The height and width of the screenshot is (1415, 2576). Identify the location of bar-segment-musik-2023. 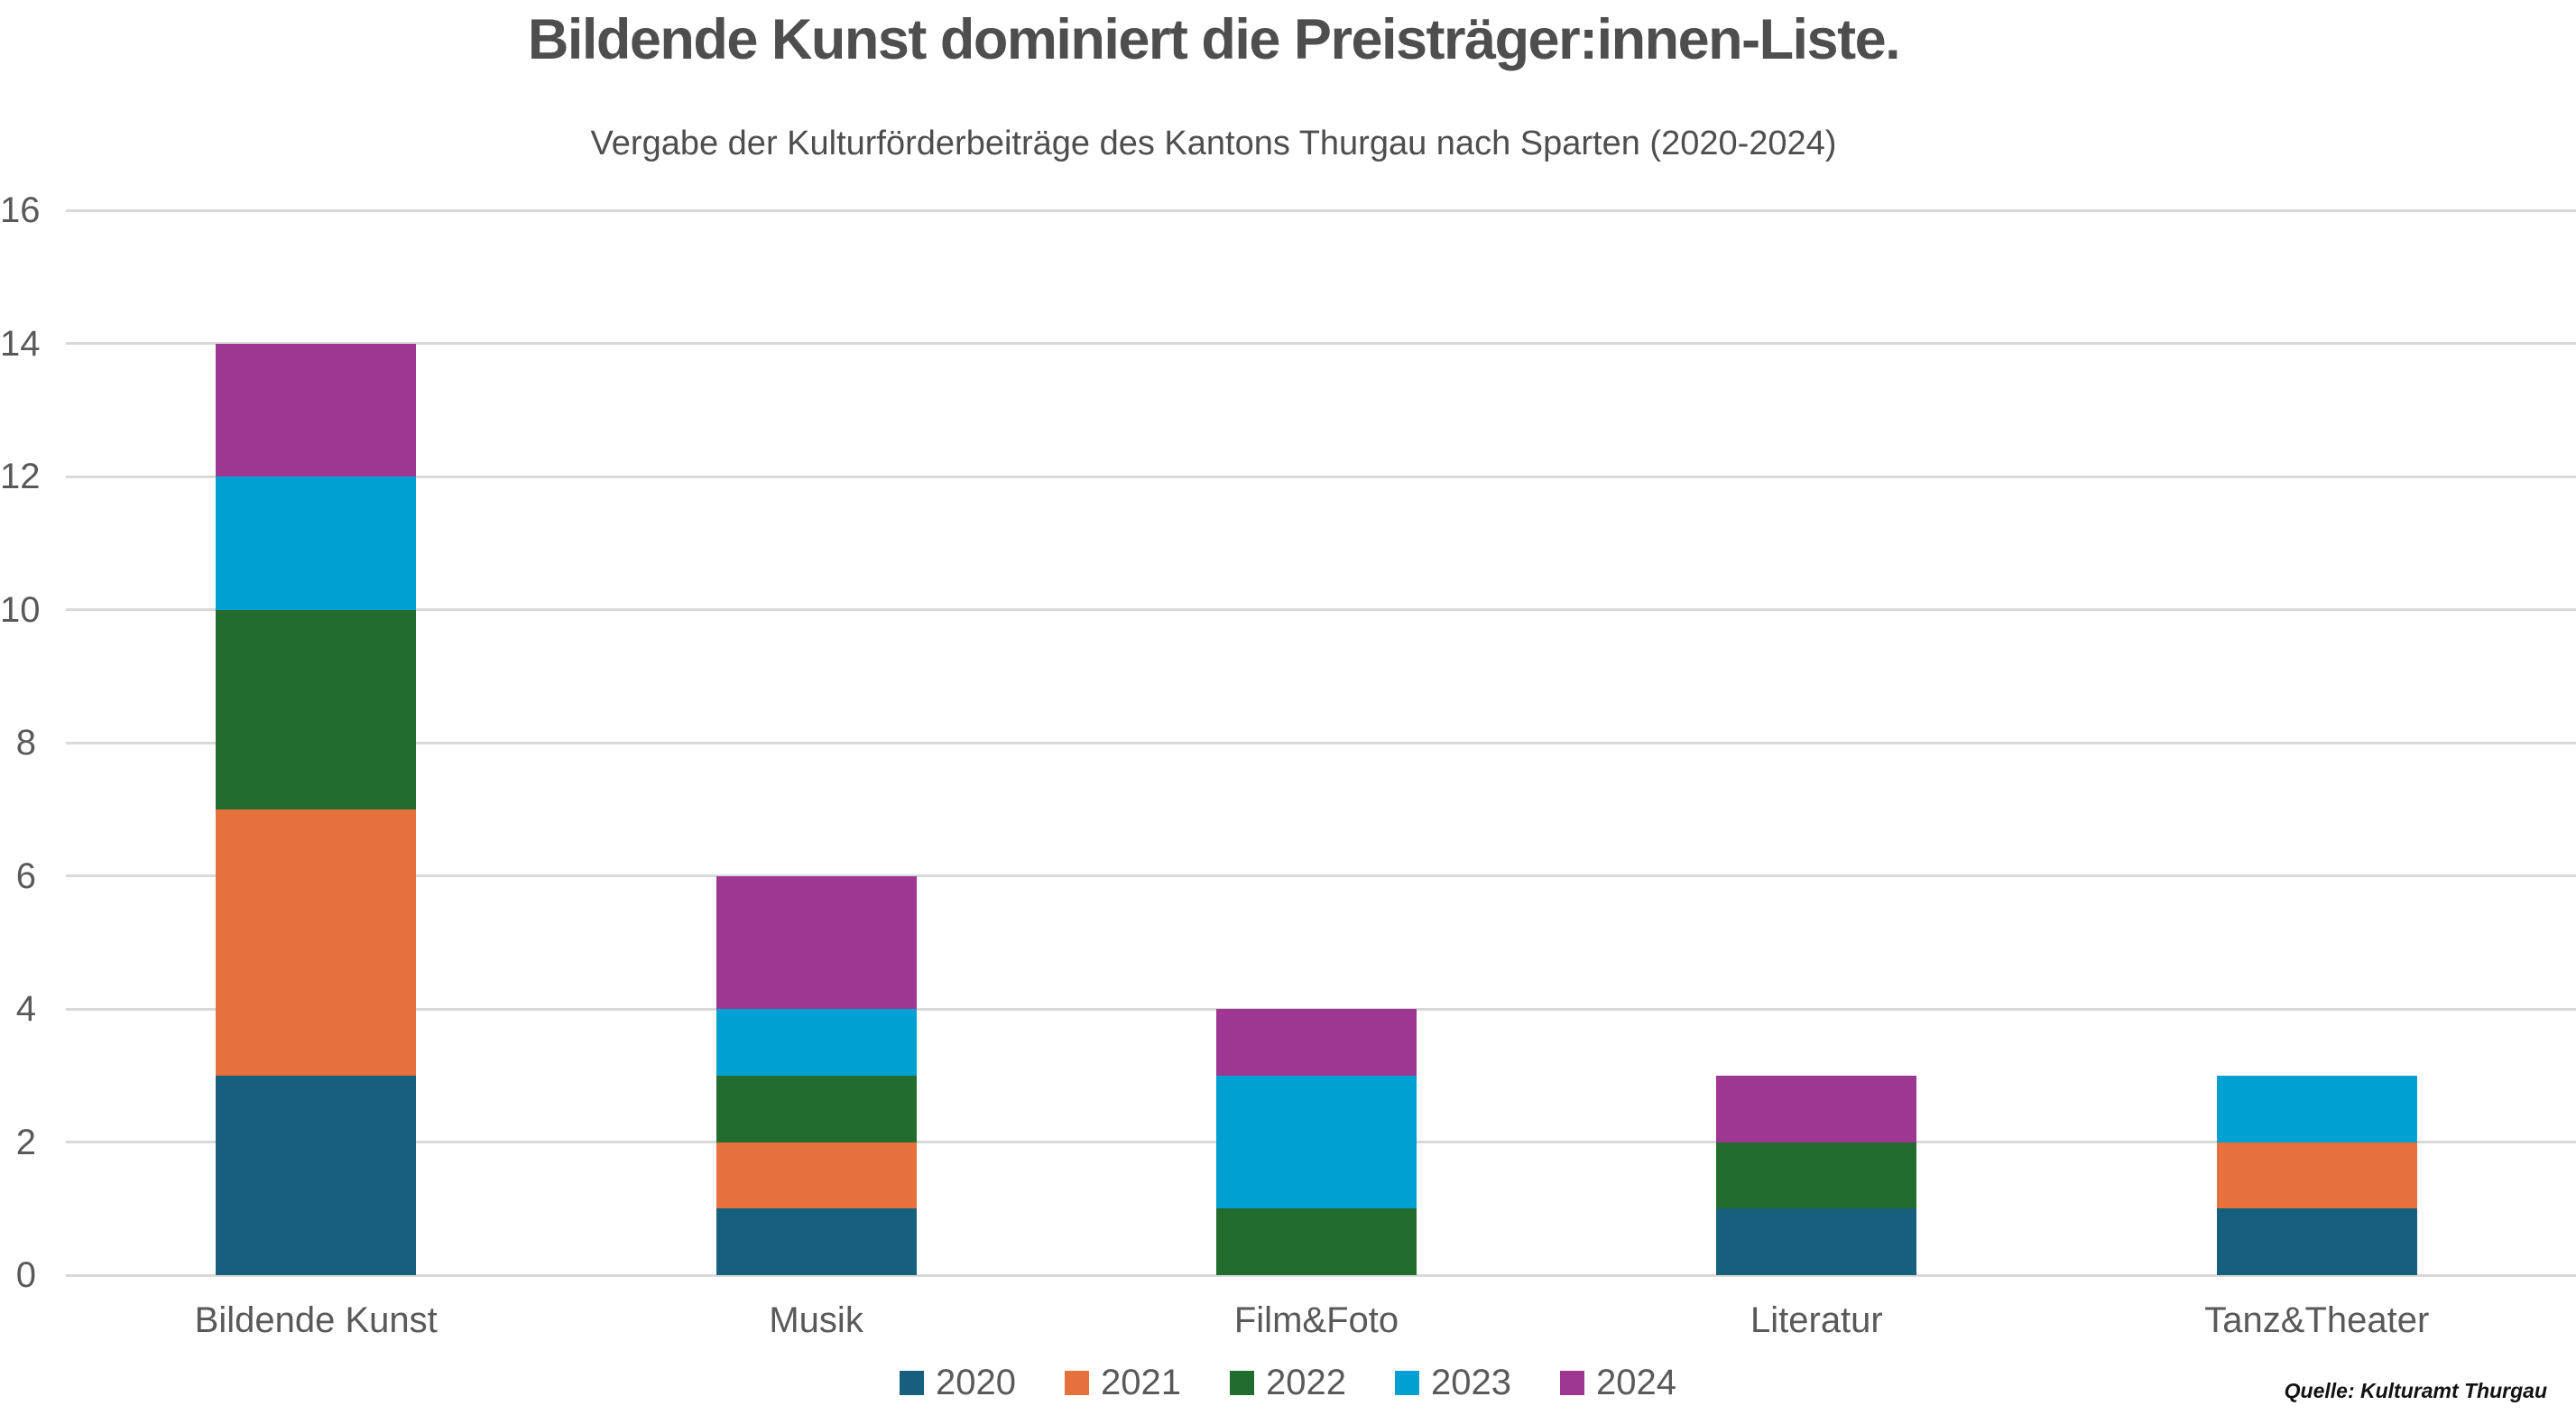
(816, 1042).